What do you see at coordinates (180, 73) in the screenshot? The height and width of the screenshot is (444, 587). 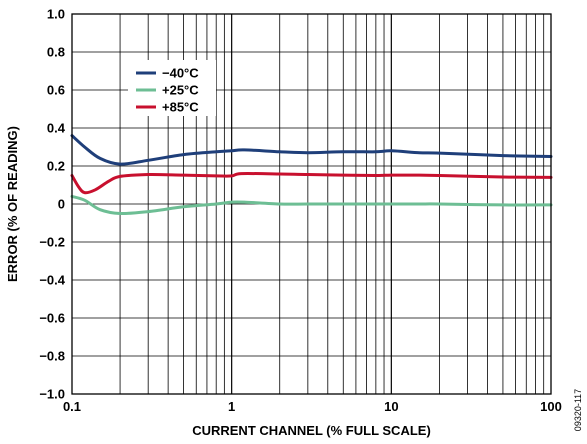 I see `legend-label: −40°C` at bounding box center [180, 73].